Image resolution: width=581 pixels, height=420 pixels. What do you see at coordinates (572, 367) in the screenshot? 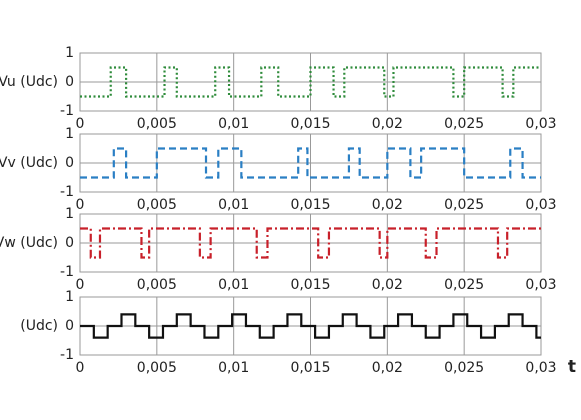
I see `x-axis-label: t` at bounding box center [572, 367].